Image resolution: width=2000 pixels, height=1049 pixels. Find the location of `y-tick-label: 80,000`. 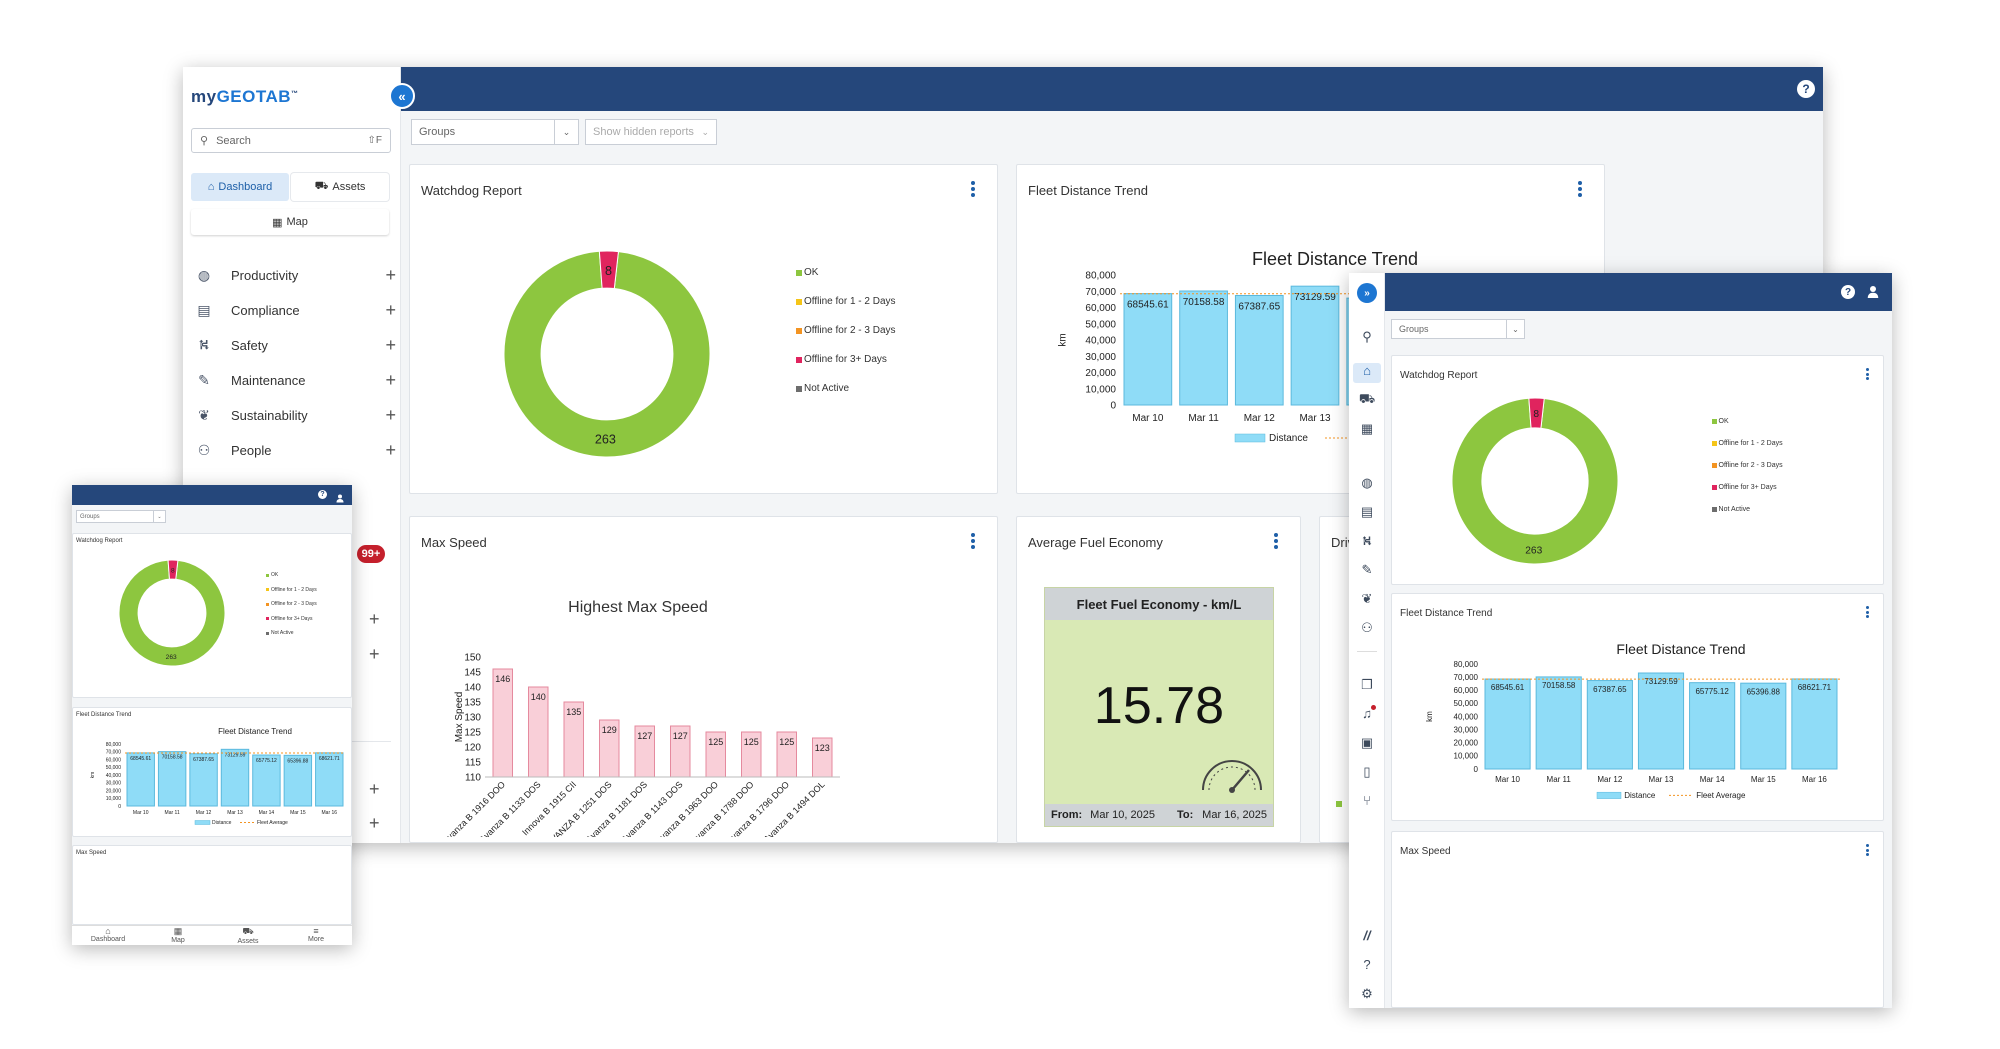

y-tick-label: 80,000 is located at coordinates (1466, 664).